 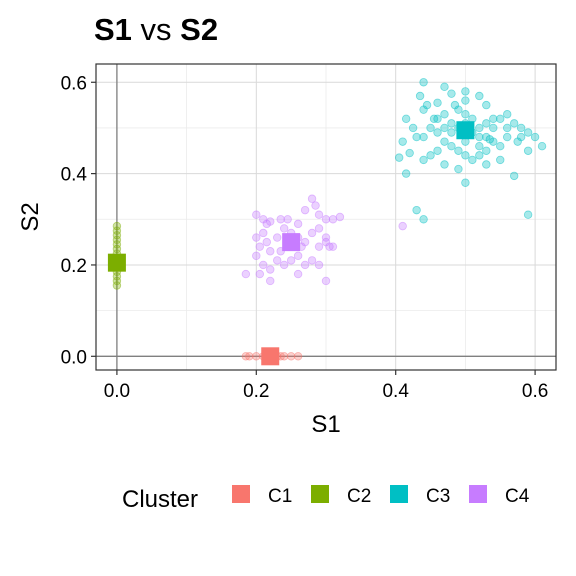 I want to click on y-tick-label: 0.4, so click(x=74, y=175).